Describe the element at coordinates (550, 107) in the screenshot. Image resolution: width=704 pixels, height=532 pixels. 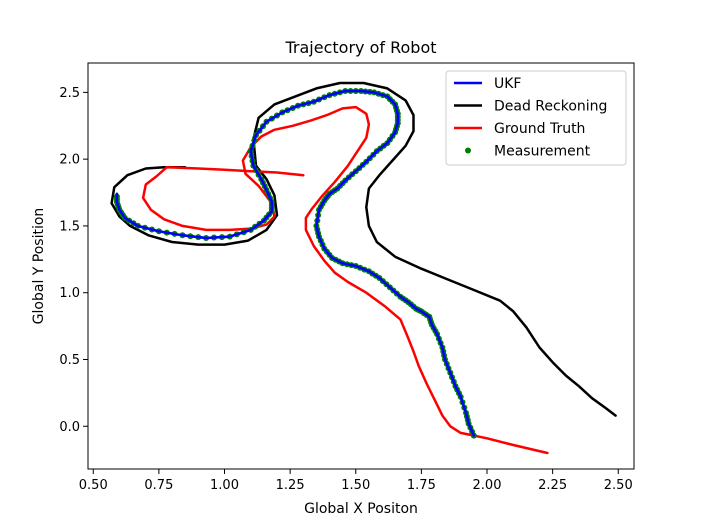
I see `legend-label: Dead Reckoning` at that location.